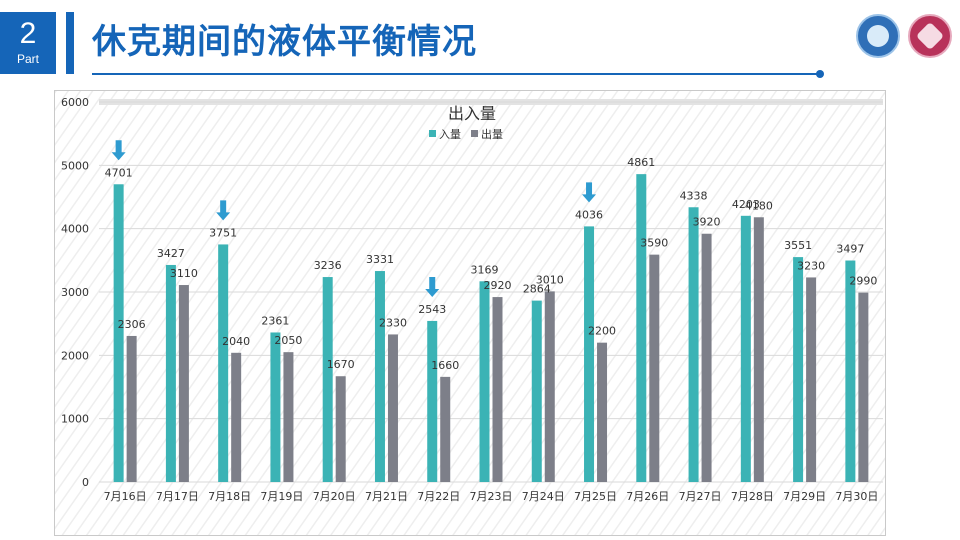  What do you see at coordinates (70, 43) in the screenshot?
I see `title-accent-bar` at bounding box center [70, 43].